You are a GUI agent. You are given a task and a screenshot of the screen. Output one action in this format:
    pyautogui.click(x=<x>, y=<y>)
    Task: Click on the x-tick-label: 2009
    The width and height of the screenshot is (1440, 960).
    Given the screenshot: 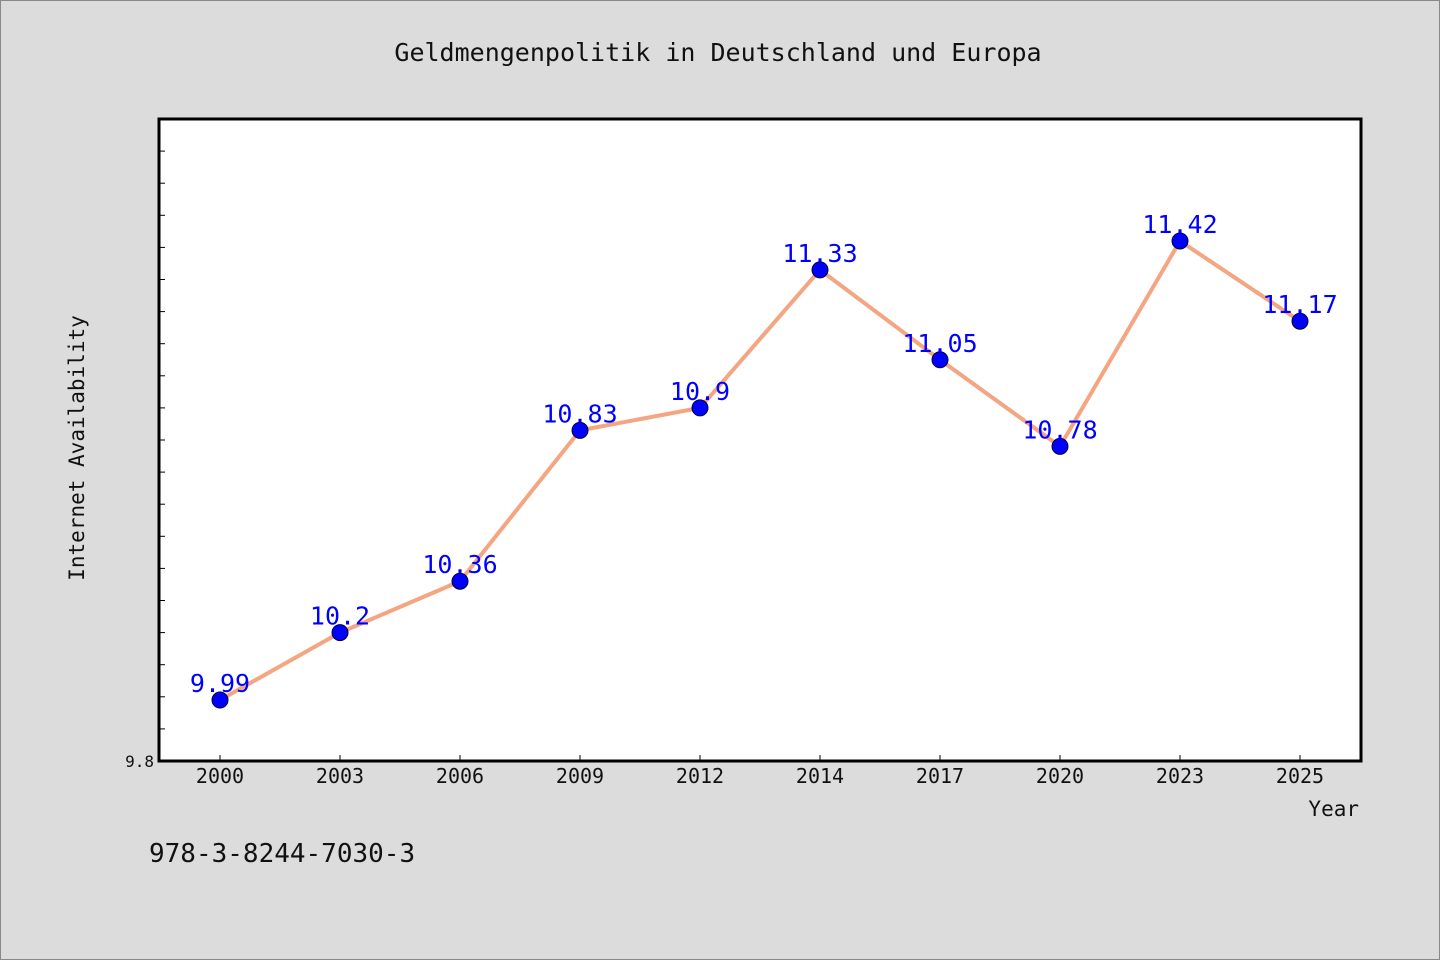 What is the action you would take?
    pyautogui.click(x=580, y=776)
    